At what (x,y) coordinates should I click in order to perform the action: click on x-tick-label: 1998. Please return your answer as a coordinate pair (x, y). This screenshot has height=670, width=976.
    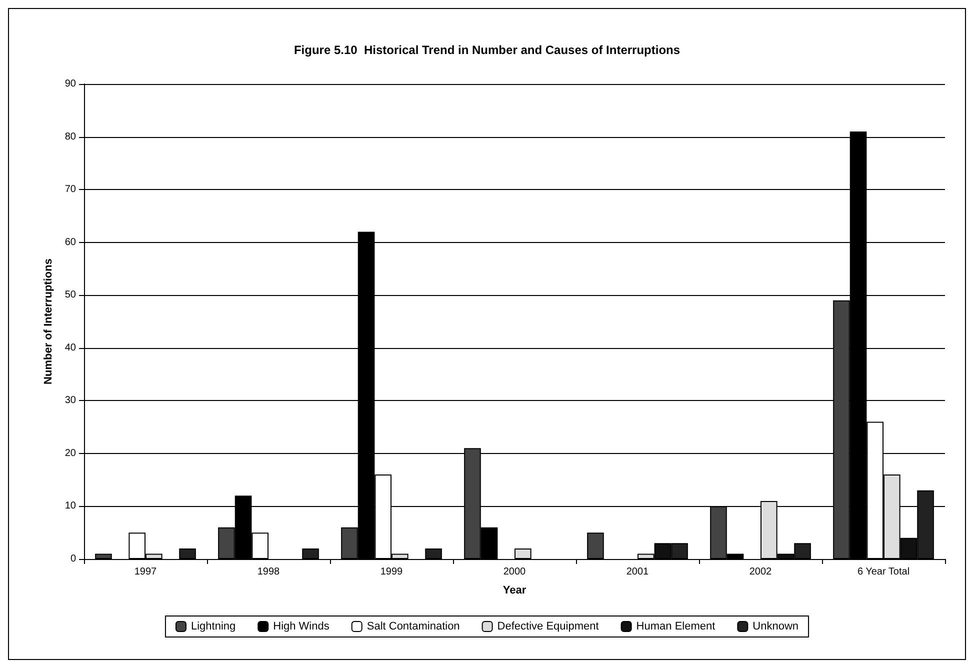
    Looking at the image, I should click on (268, 572).